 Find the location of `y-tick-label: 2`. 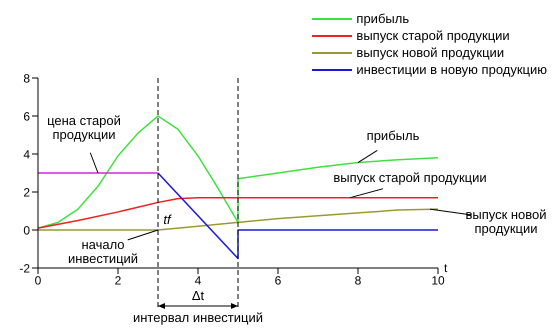

y-tick-label: 2 is located at coordinates (26, 192).